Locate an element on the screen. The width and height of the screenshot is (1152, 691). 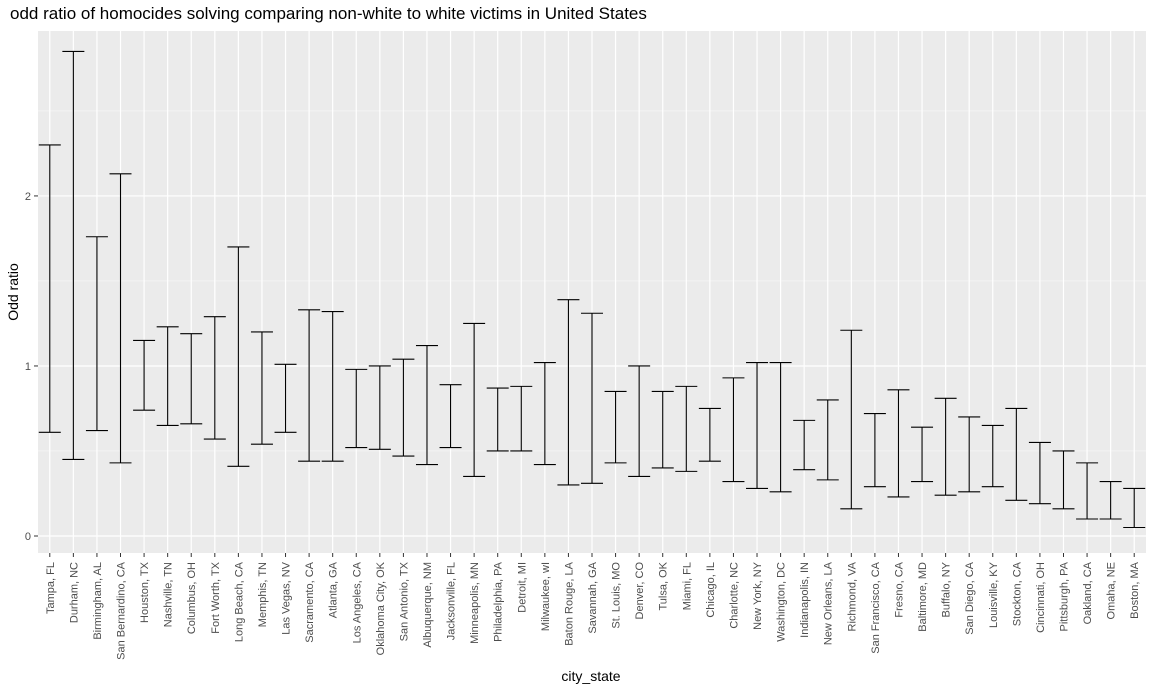
x-tick-label: Long Beach, CA is located at coordinates (239, 601).